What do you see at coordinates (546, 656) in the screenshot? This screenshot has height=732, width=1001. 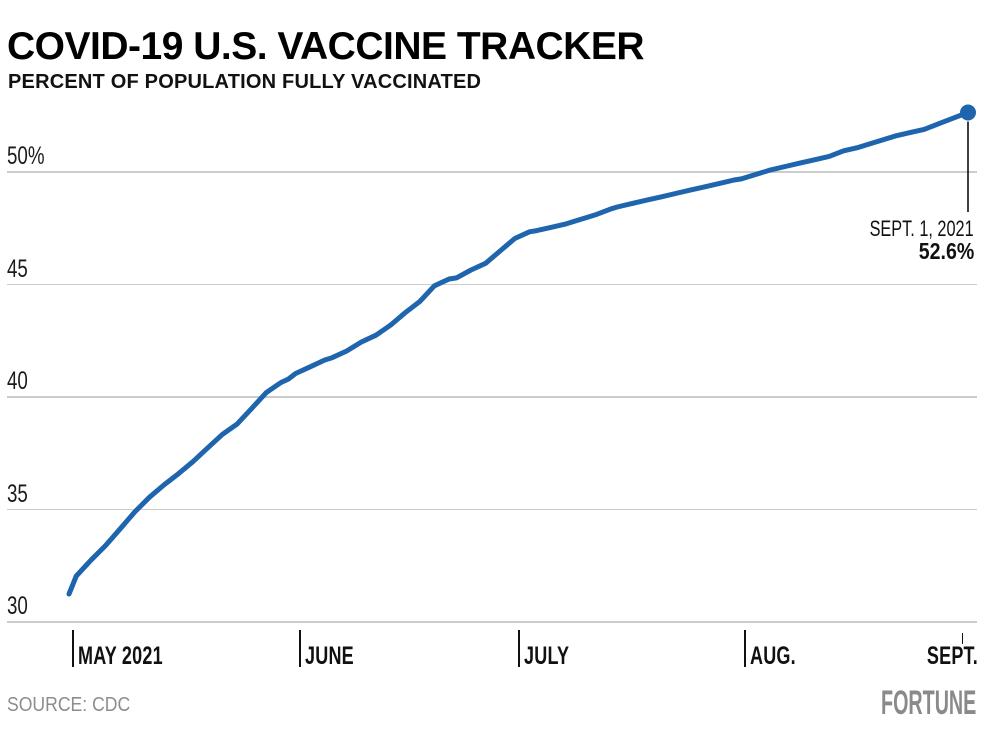 I see `x-axis-label-2021-07-01: JULY` at bounding box center [546, 656].